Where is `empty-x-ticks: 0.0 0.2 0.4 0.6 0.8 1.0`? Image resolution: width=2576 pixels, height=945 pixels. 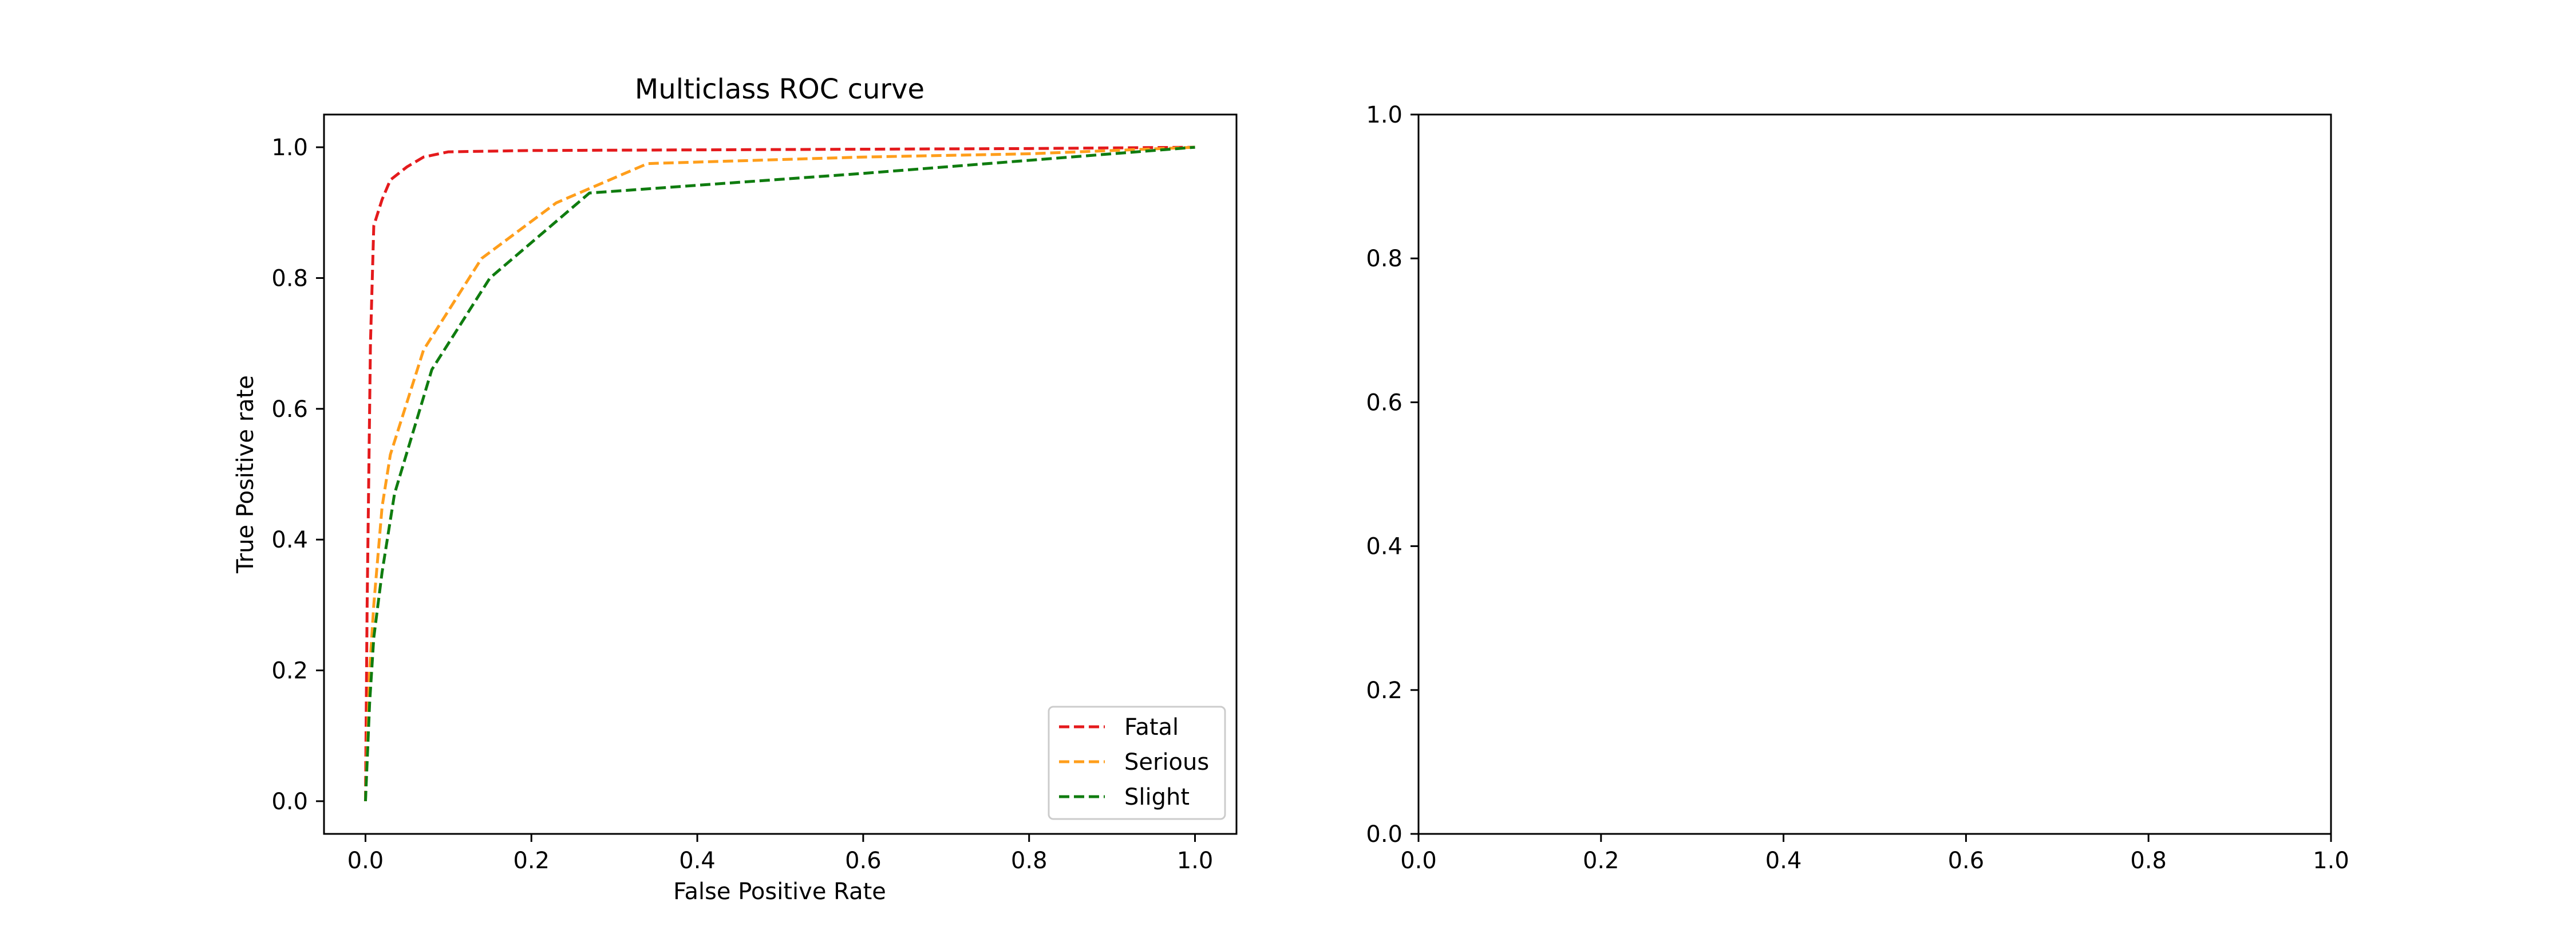
empty-x-ticks: 0.0 0.2 0.4 0.6 0.8 1.0 is located at coordinates (1874, 854).